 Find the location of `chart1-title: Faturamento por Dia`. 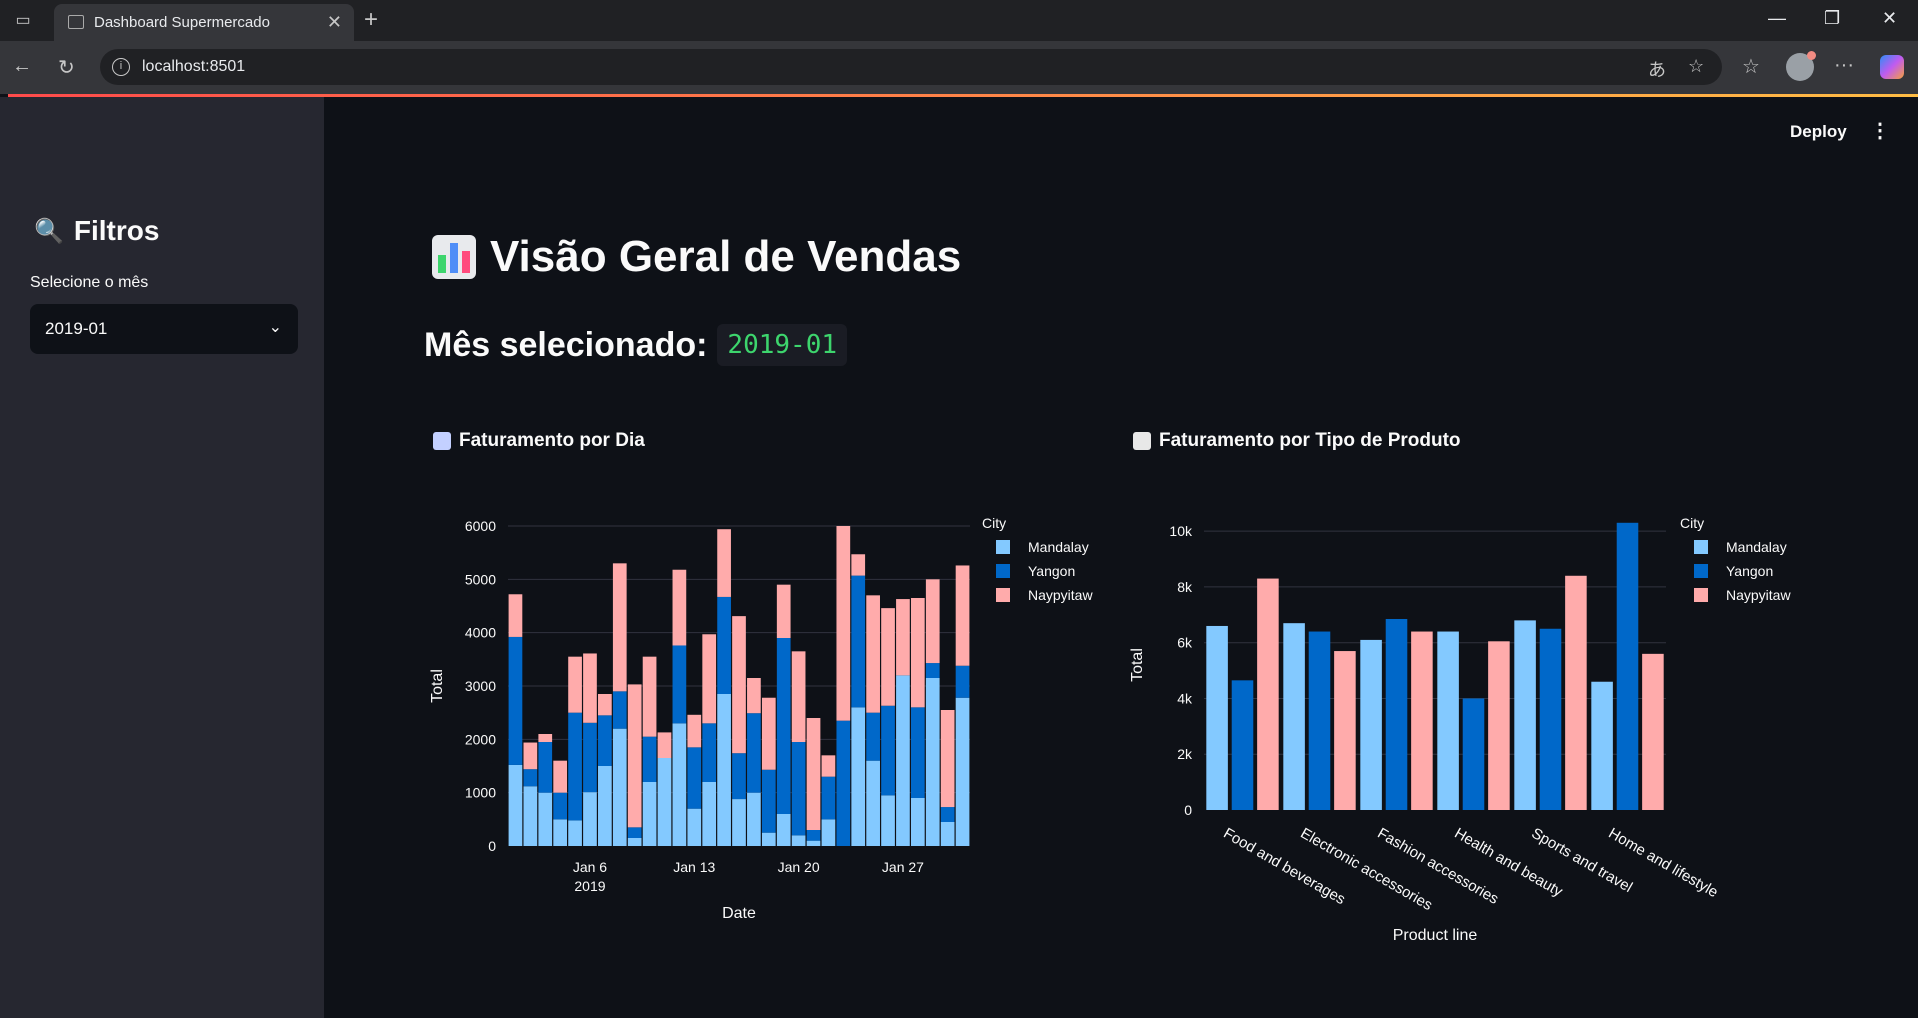

chart1-title: Faturamento por Dia is located at coordinates (539, 441).